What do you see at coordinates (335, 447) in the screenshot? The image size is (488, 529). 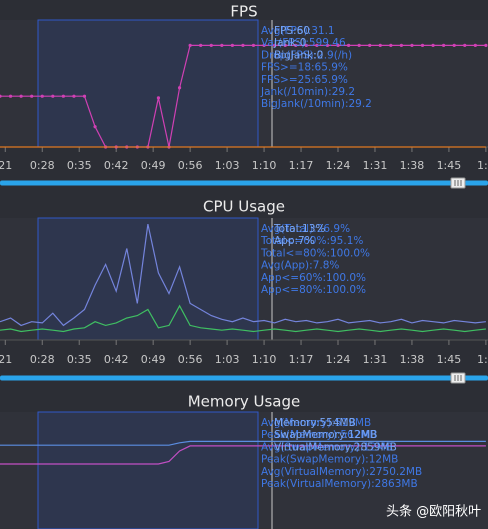 I see `tooltip-text: VirtualMemory:2859MB` at bounding box center [335, 447].